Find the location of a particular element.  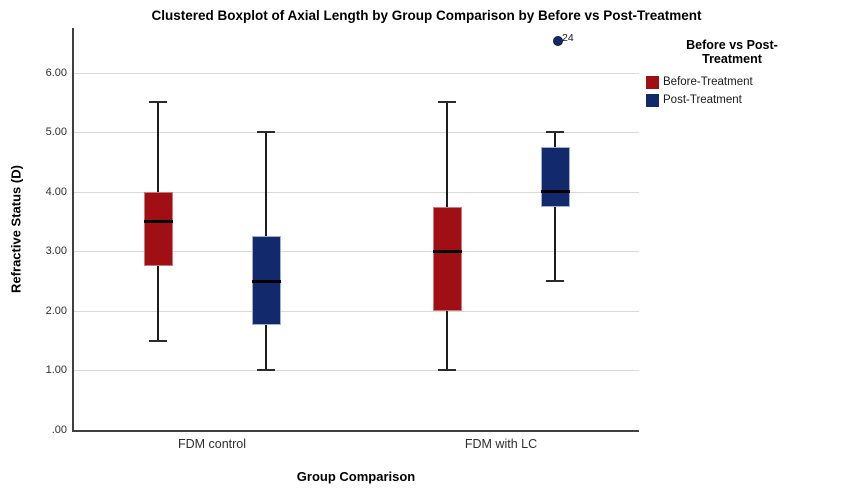

category-label: FDM control is located at coordinates (212, 444).